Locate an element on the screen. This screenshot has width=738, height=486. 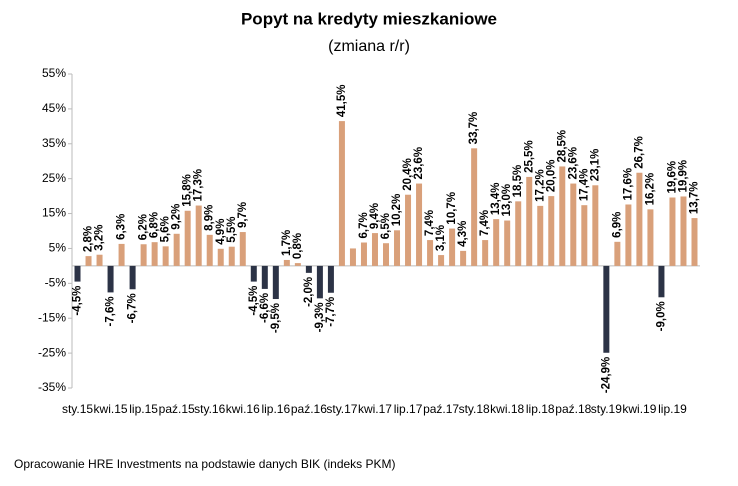
y-tick-label: -15% is located at coordinates (52, 317).